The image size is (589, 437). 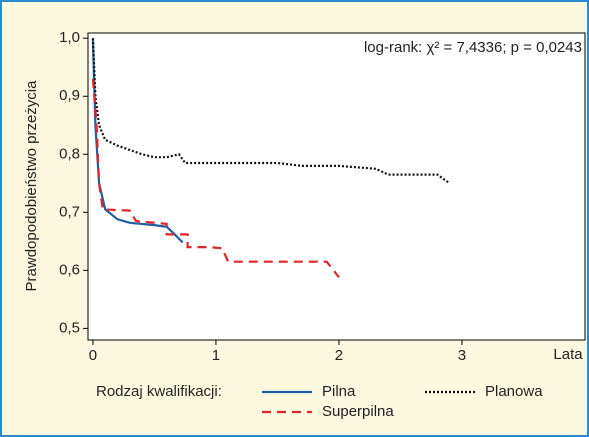 What do you see at coordinates (69, 269) in the screenshot?
I see `y-tick-label: 0,6` at bounding box center [69, 269].